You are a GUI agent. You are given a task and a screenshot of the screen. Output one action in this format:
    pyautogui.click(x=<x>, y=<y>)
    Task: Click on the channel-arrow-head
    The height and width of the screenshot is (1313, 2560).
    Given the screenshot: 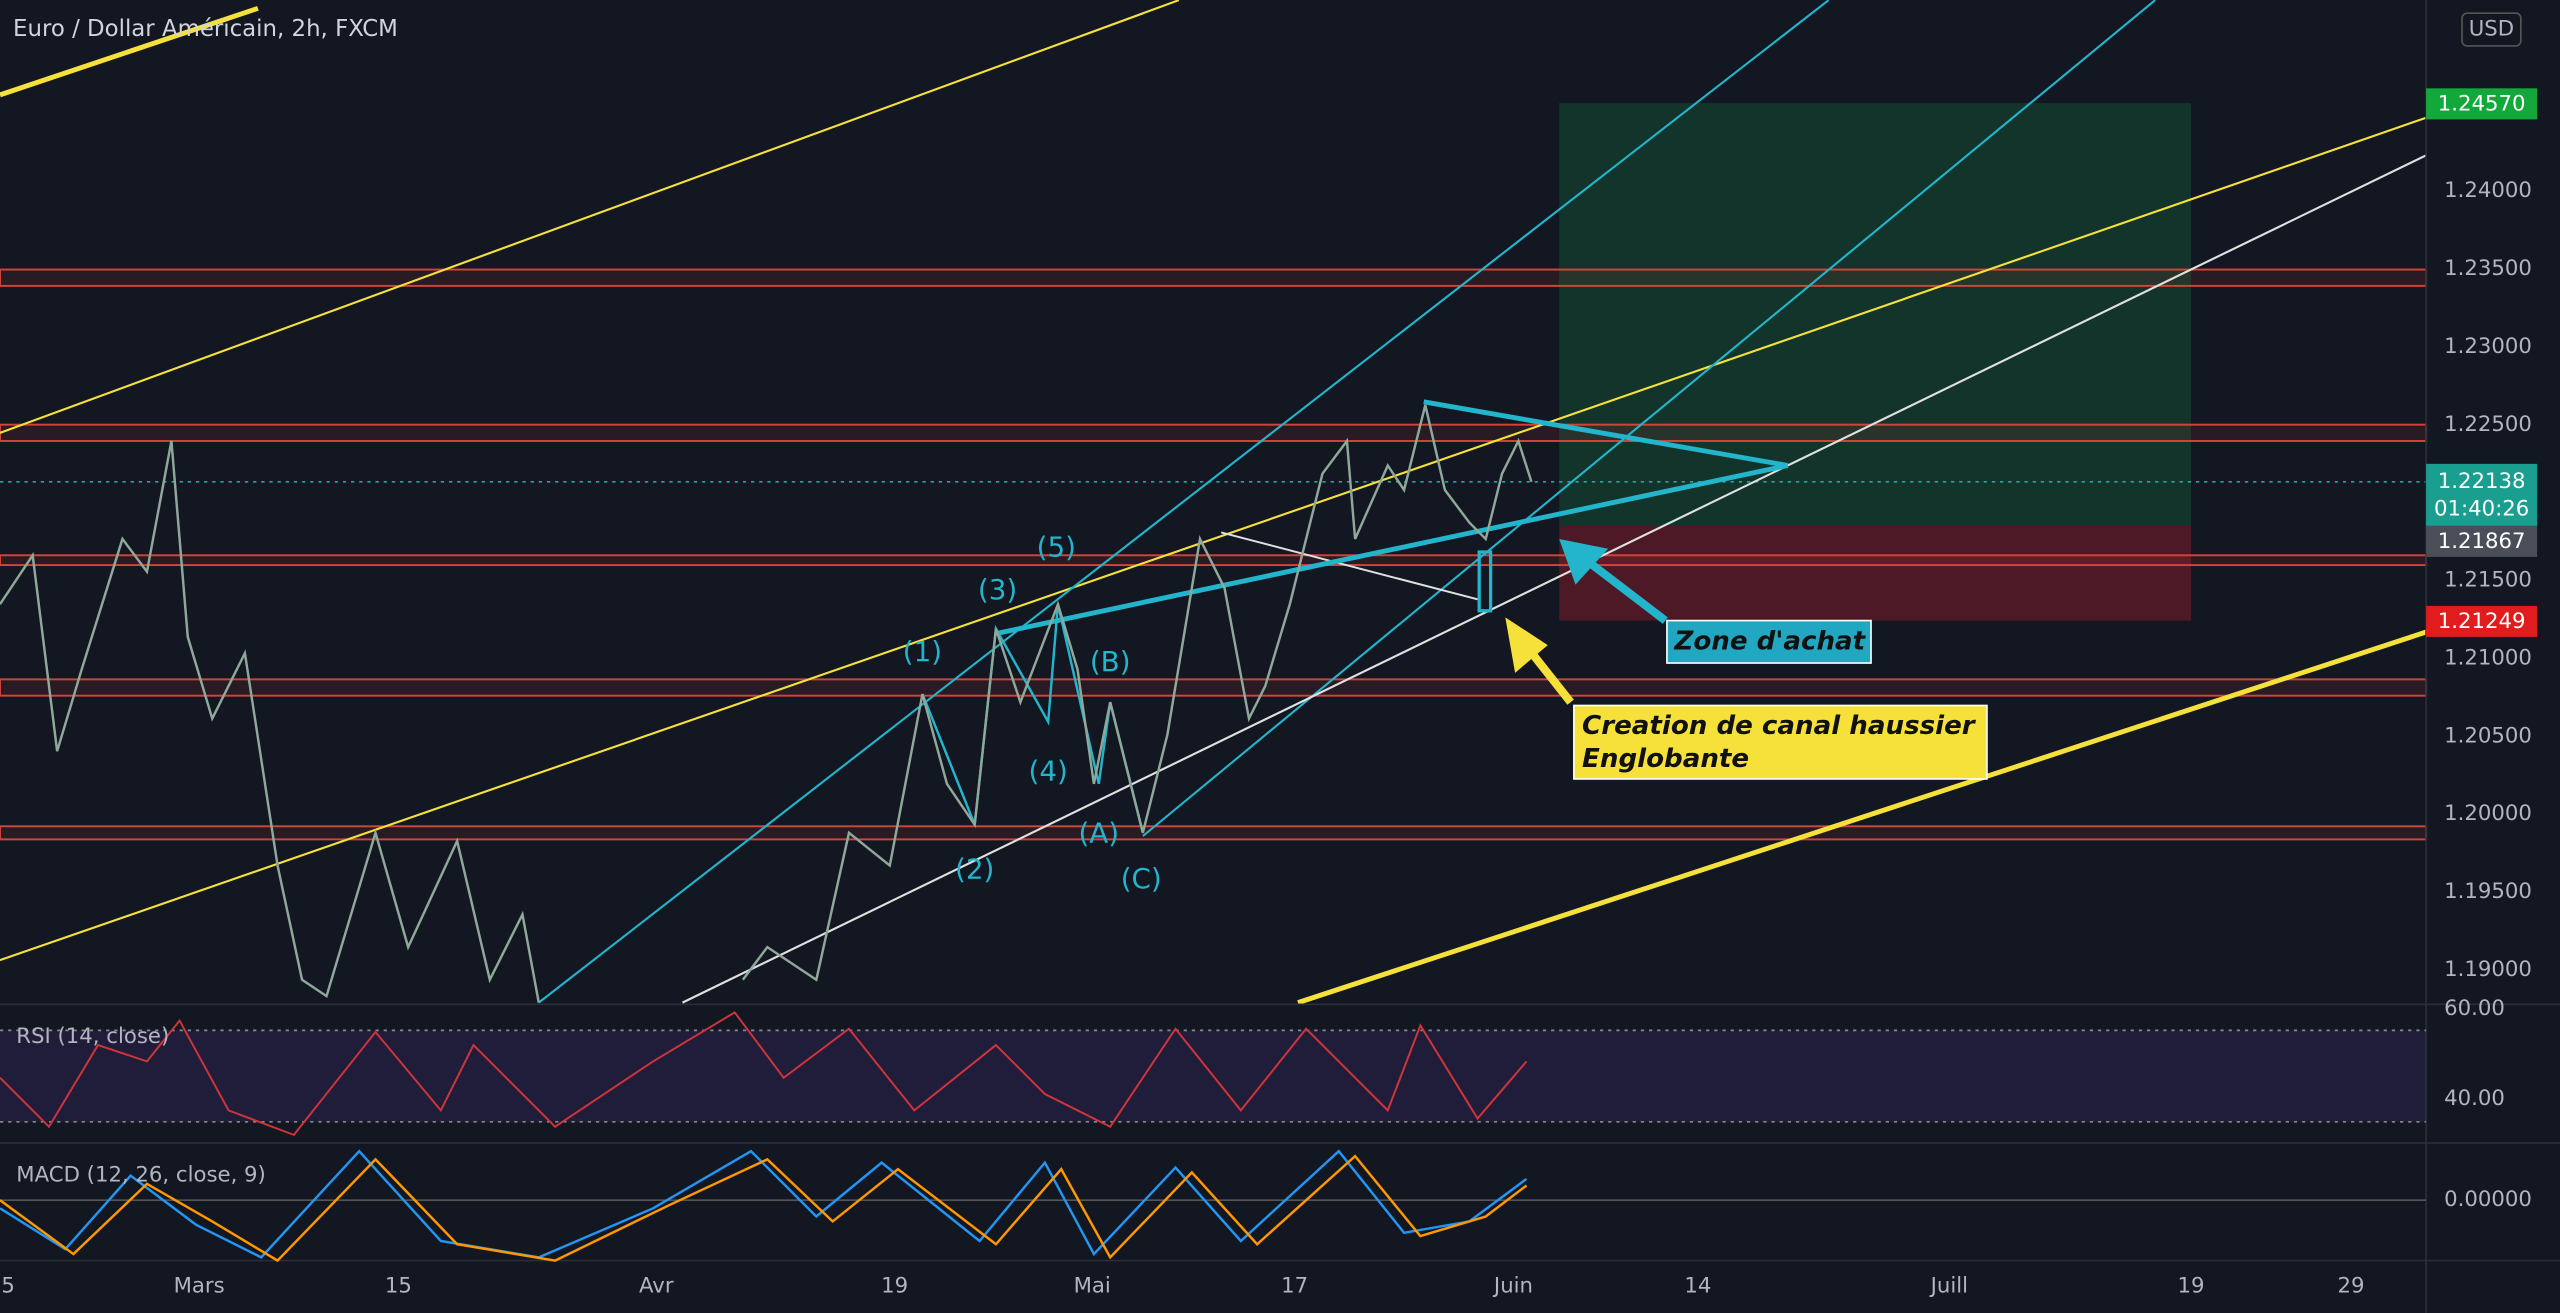 What is the action you would take?
    pyautogui.click(x=1526, y=645)
    